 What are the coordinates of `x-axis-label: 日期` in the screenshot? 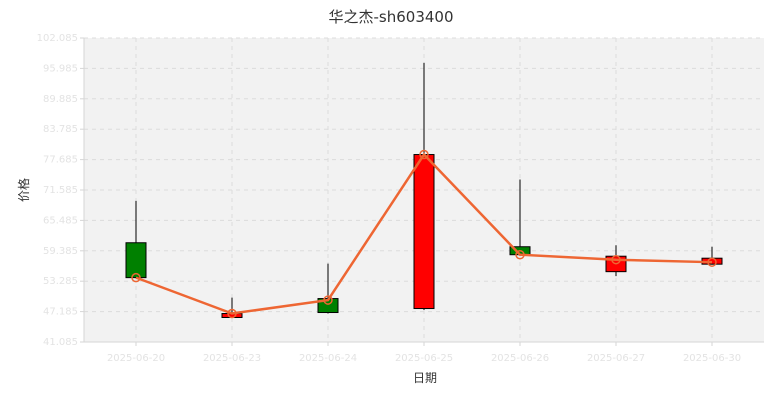 It's located at (425, 378).